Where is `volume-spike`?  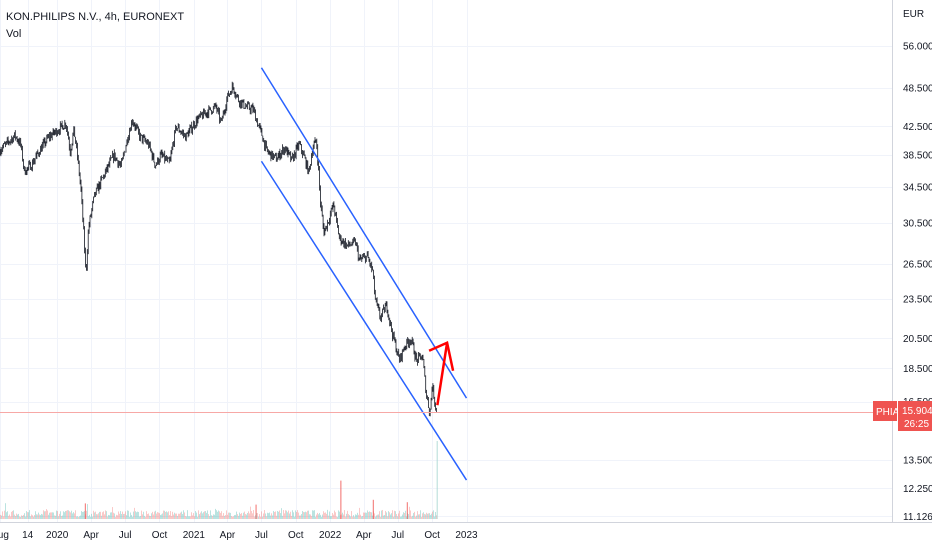
volume-spike is located at coordinates (341, 499).